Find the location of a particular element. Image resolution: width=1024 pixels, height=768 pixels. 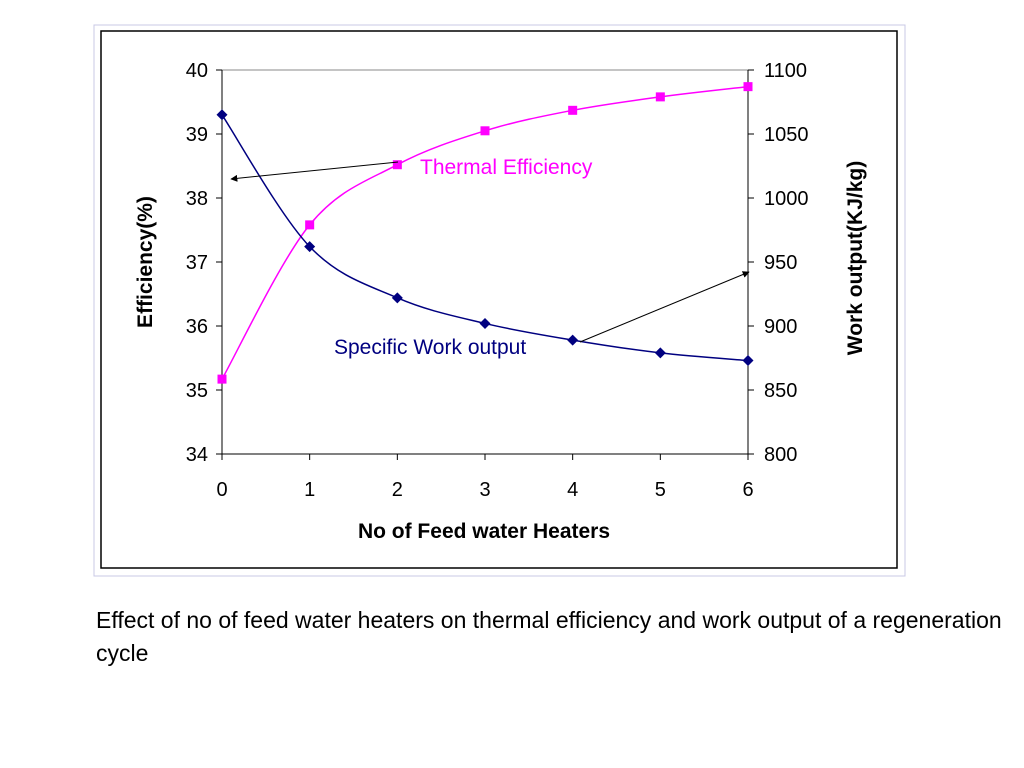

right-y-axis-title: Work output(KJ/kg) is located at coordinates (855, 258).